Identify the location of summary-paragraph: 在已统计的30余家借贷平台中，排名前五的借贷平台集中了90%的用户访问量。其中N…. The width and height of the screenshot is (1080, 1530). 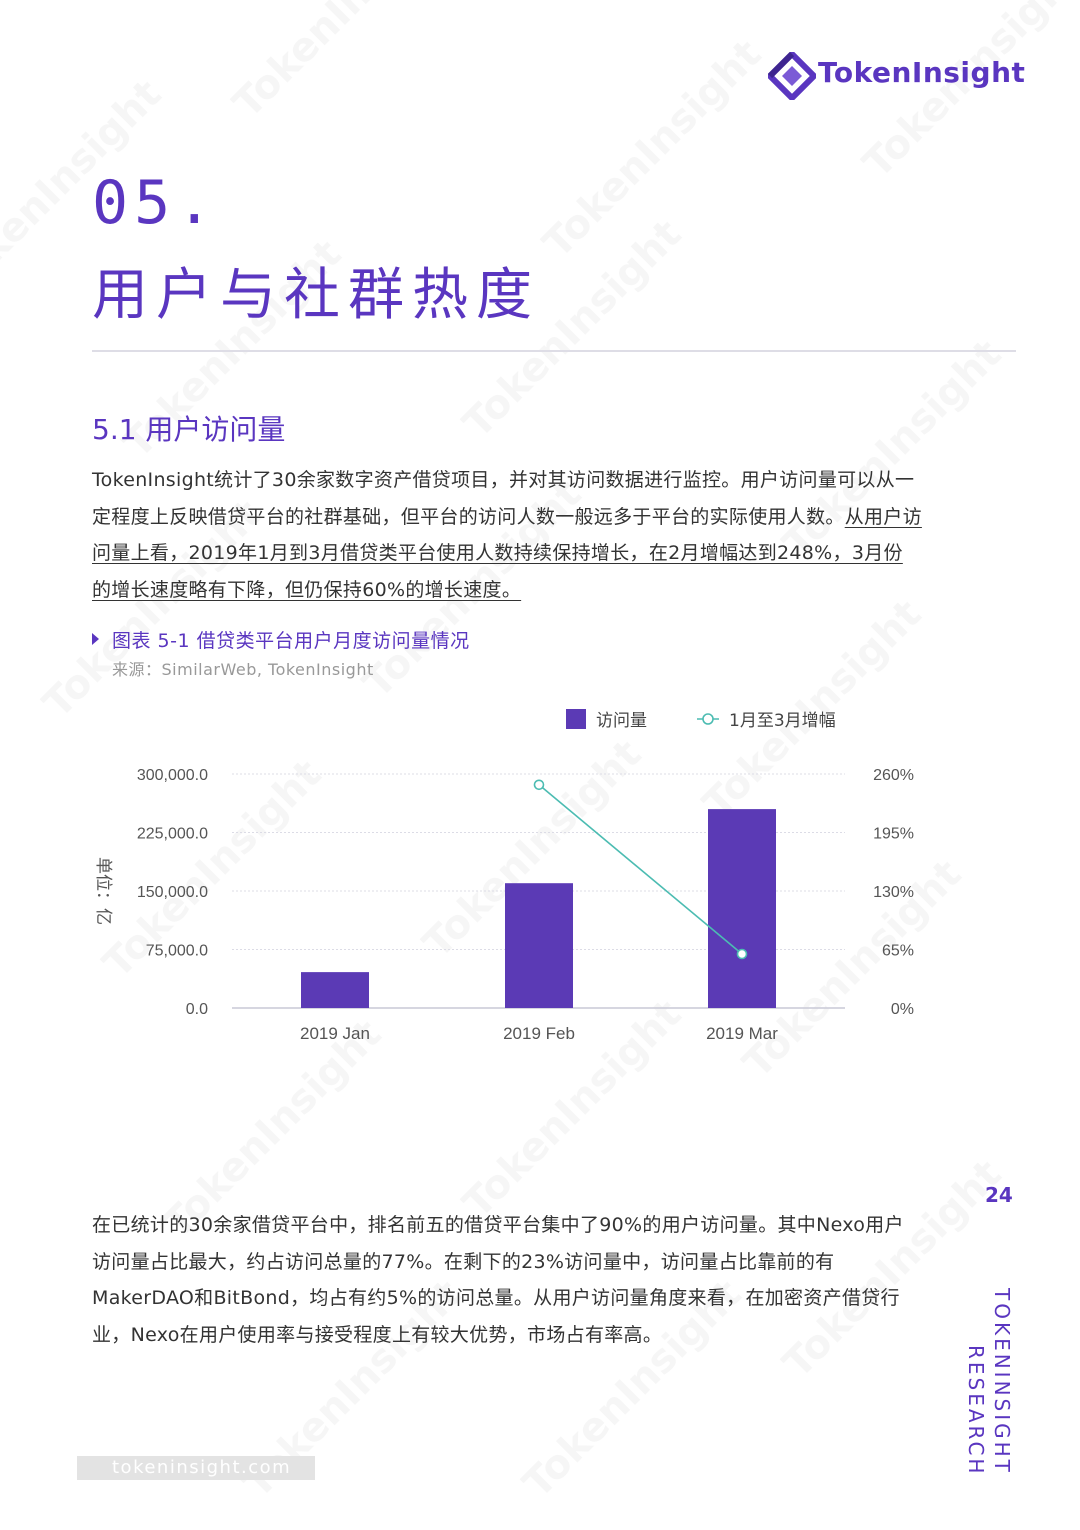
(498, 1280).